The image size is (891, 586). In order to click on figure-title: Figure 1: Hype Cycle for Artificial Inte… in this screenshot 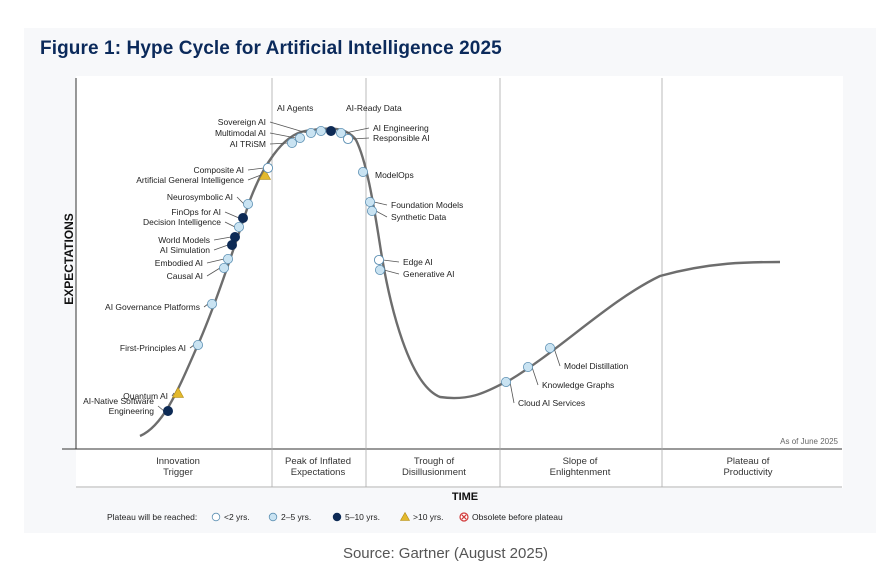, I will do `click(271, 48)`.